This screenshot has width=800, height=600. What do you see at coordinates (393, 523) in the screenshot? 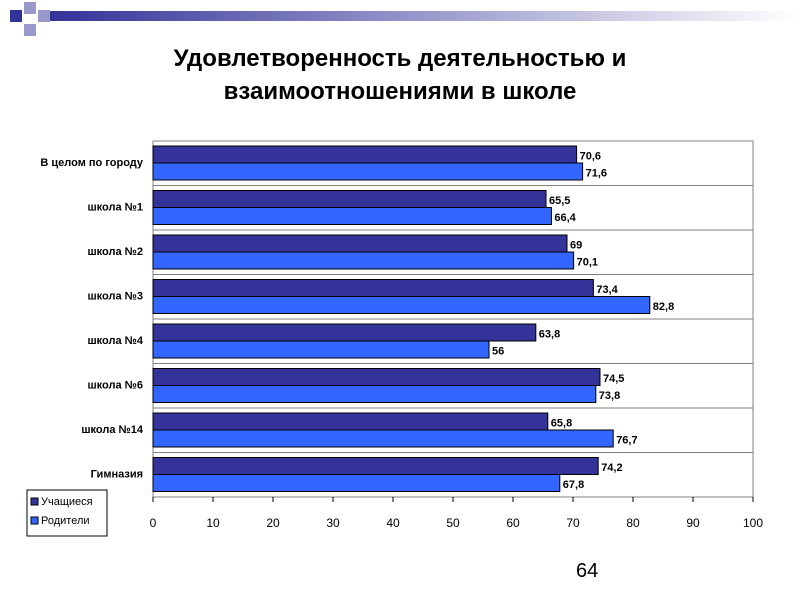
I see `x-tick-label: 40` at bounding box center [393, 523].